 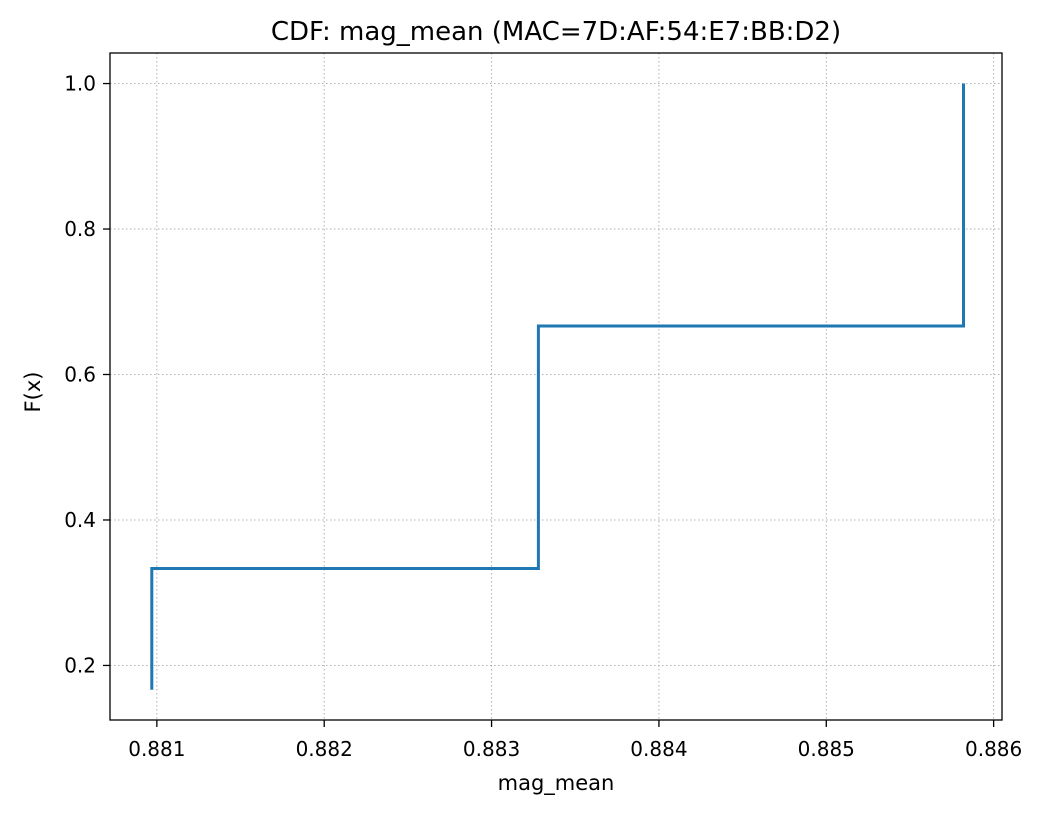 I want to click on x-axis-label: mag_mean, so click(x=556, y=783).